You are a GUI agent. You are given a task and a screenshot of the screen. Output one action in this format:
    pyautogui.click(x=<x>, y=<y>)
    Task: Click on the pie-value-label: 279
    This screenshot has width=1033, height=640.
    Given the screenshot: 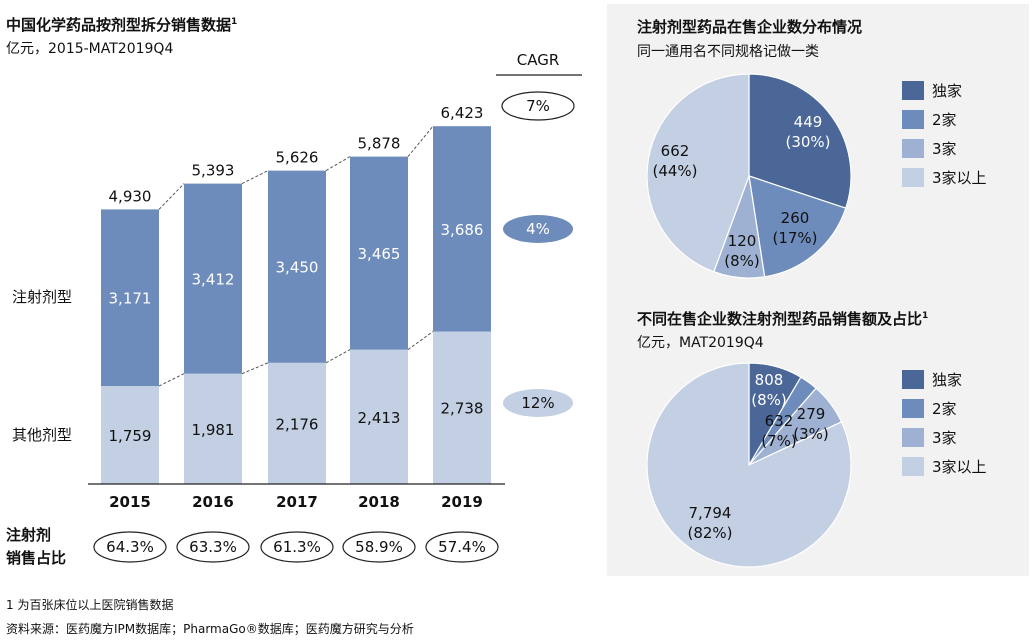 What is the action you would take?
    pyautogui.click(x=811, y=414)
    